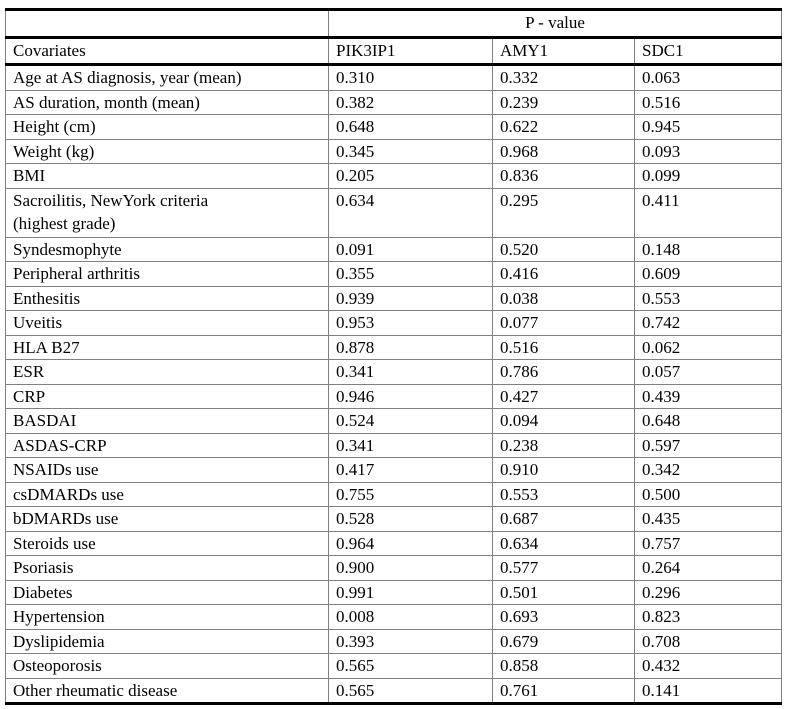  Describe the element at coordinates (410, 568) in the screenshot. I see `pvalue-cell: 0.900` at that location.